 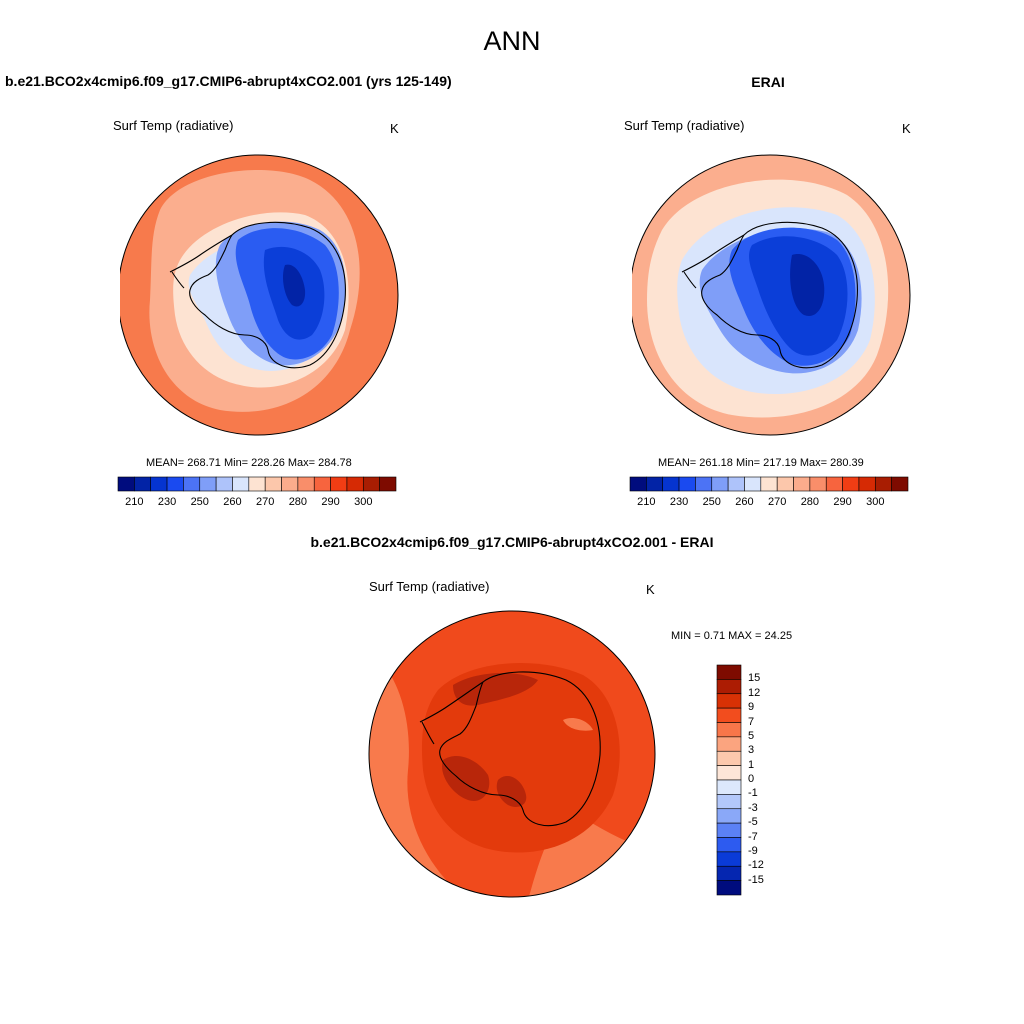 What do you see at coordinates (753, 822) in the screenshot?
I see `colorbar-tick-label: -5` at bounding box center [753, 822].